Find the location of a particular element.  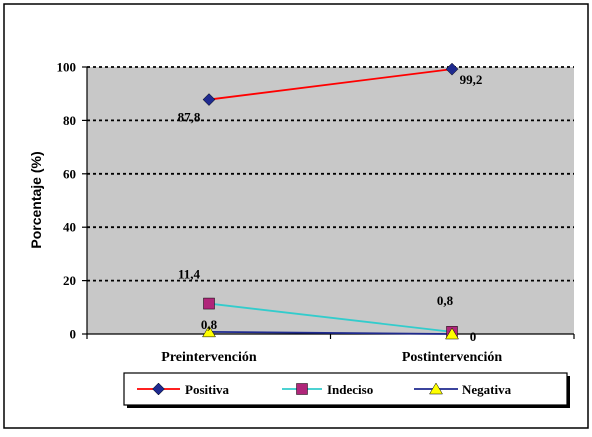

data-label-1-0: 11,4 is located at coordinates (189, 274).